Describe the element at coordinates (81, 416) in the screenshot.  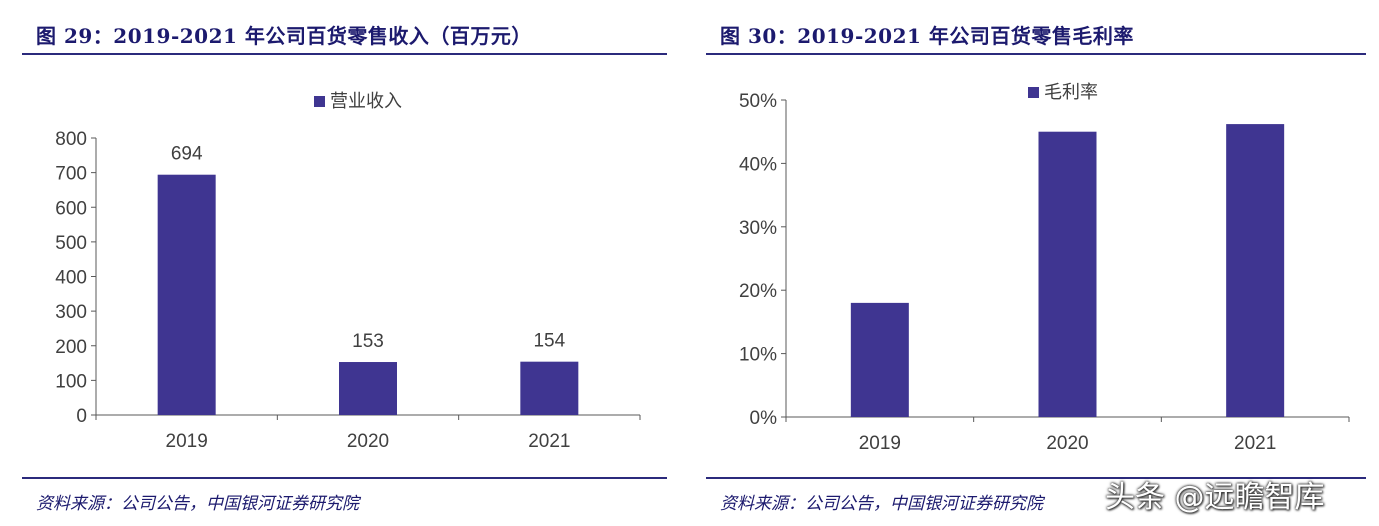
I see `y-tick-label: 0` at that location.